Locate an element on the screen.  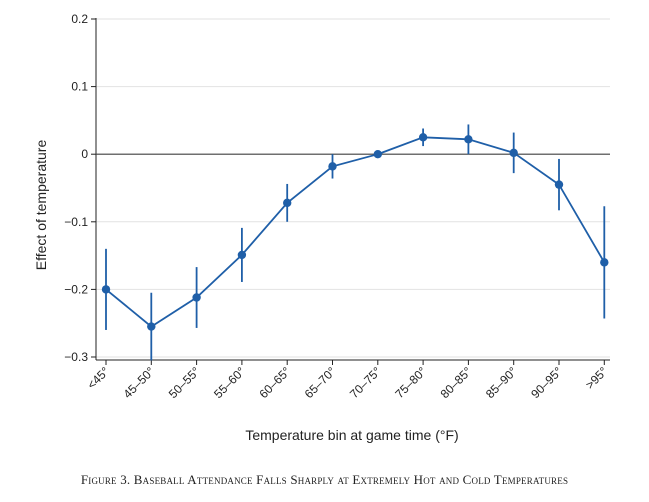
x-tick-label: 70–75° is located at coordinates (365, 382).